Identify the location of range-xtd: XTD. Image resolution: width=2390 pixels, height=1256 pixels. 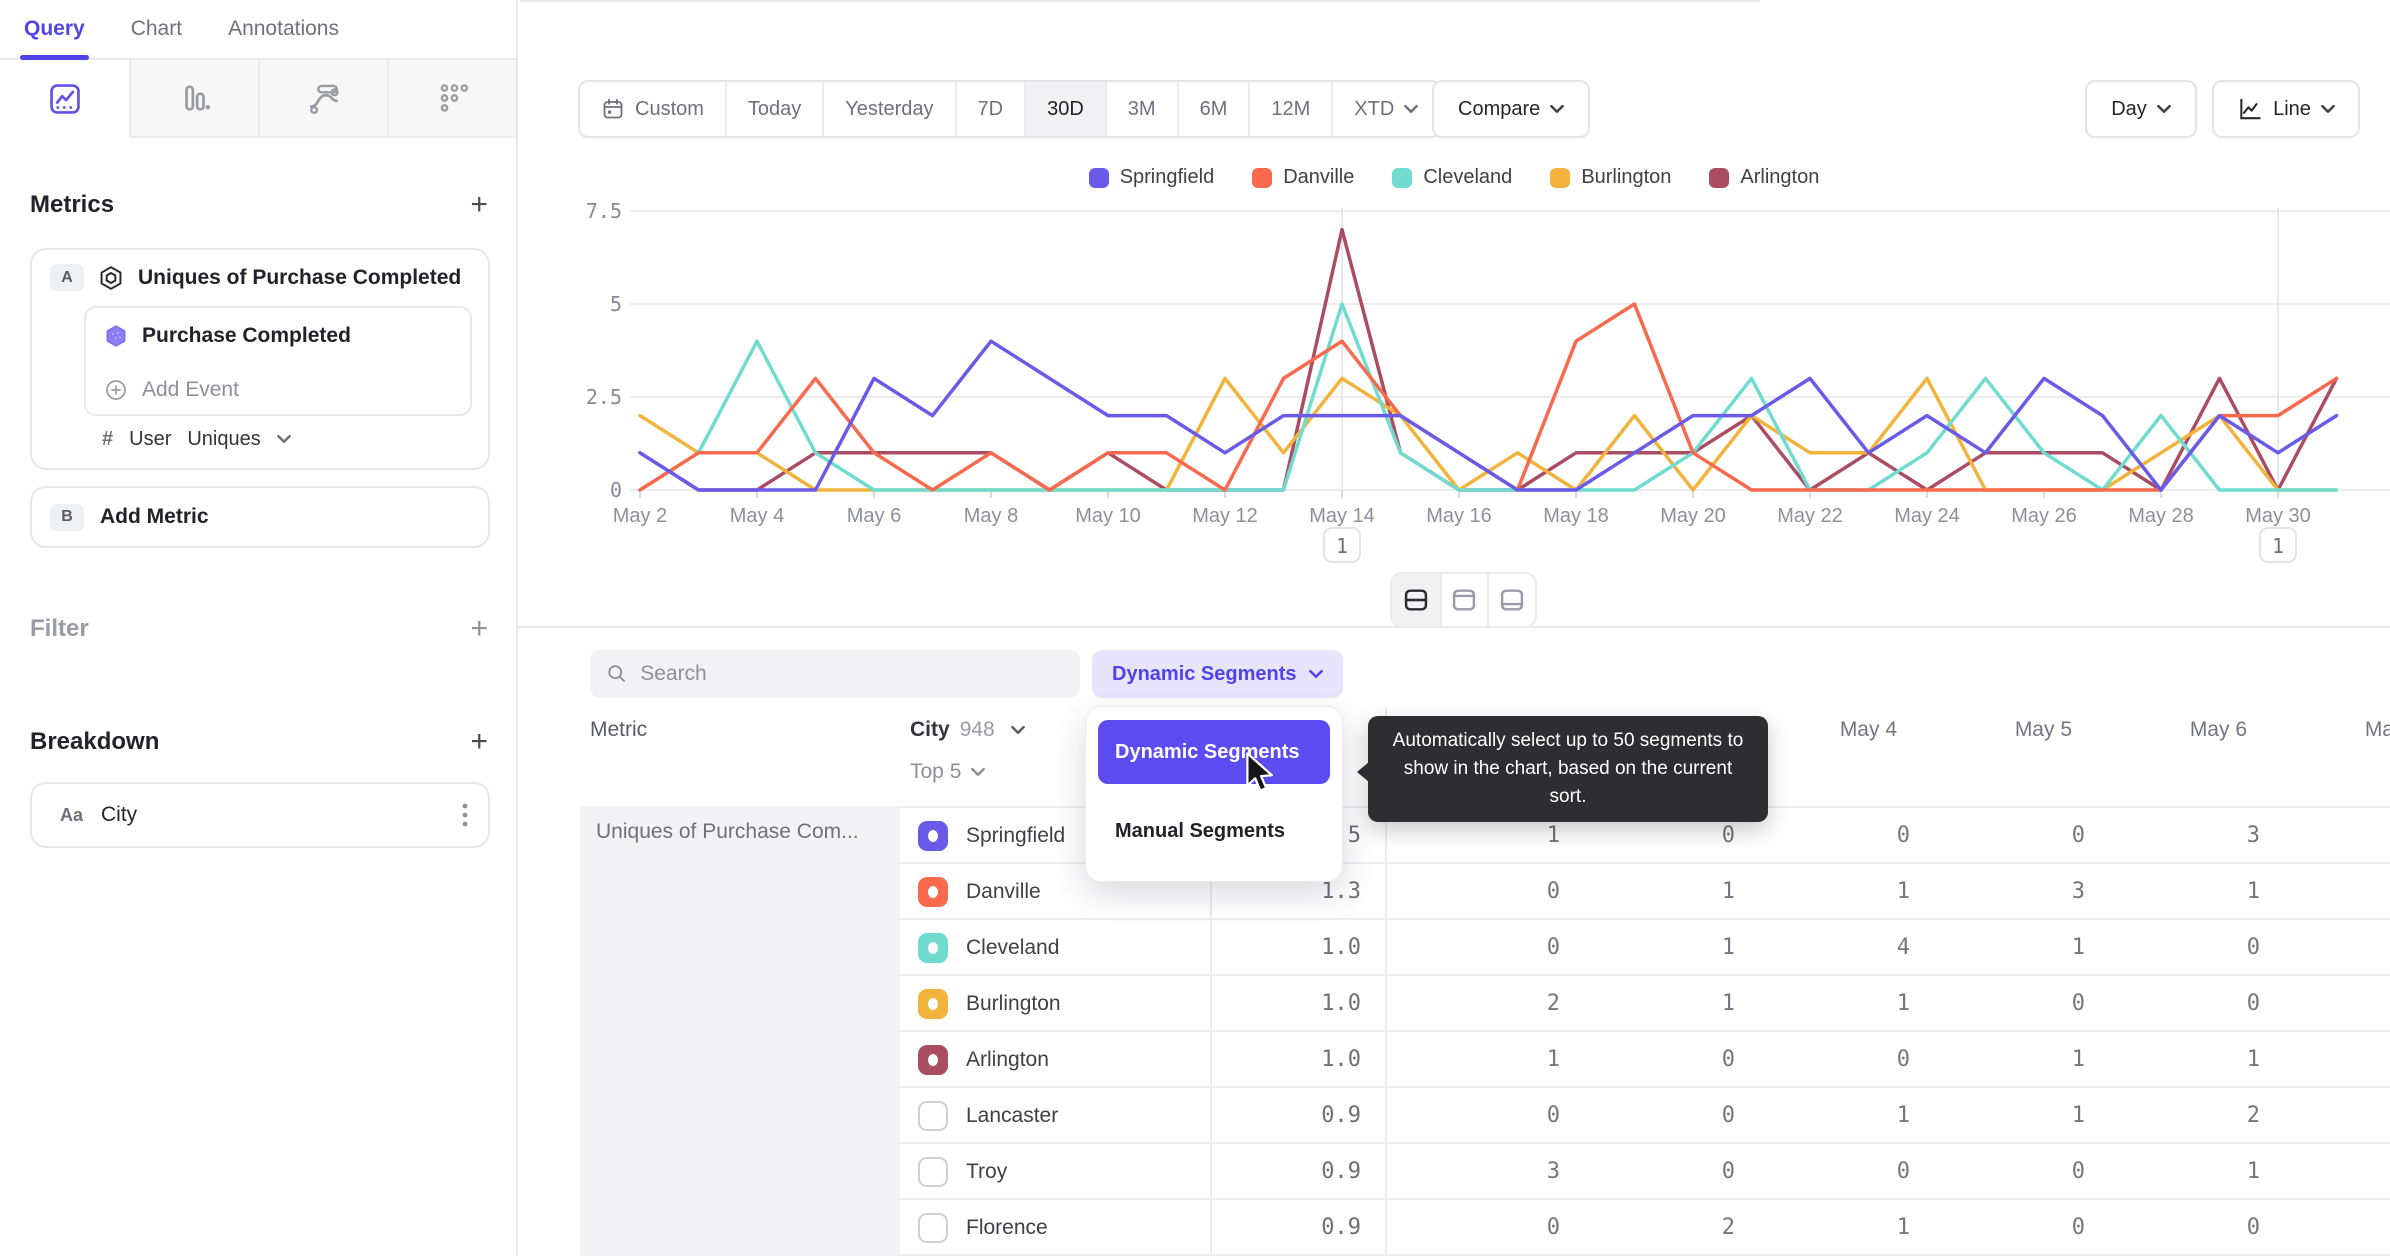
(1385, 109).